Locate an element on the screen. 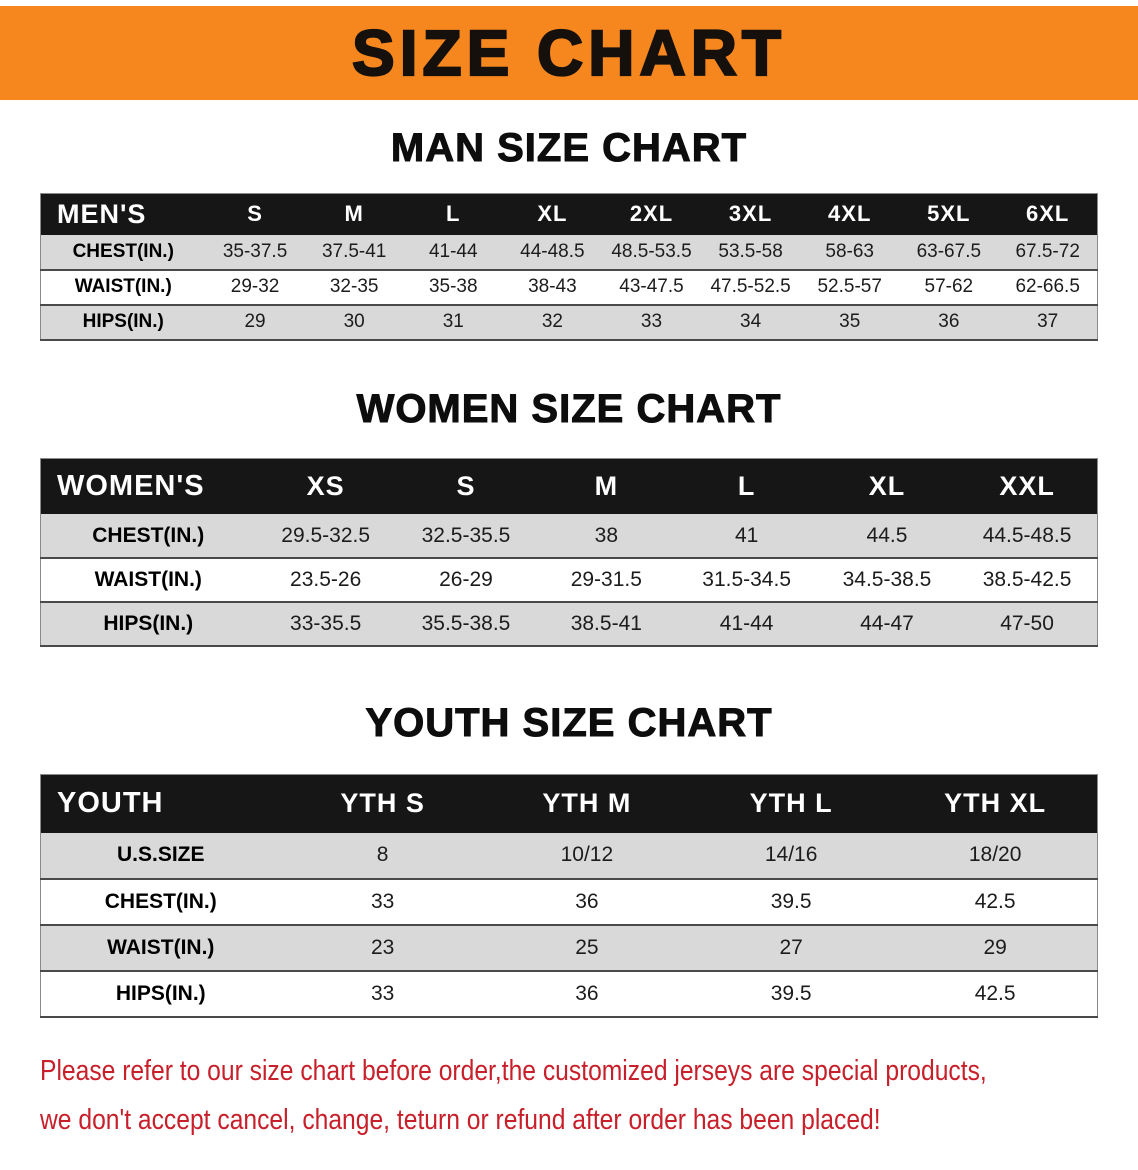 Image resolution: width=1138 pixels, height=1170 pixels. table-cell: 29 is located at coordinates (255, 322).